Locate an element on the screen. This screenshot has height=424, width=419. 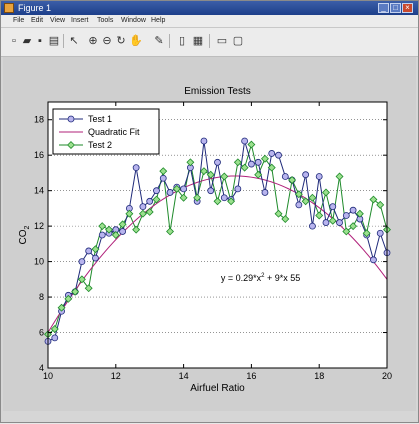
menu-window: Window is located at coordinates (133, 20).